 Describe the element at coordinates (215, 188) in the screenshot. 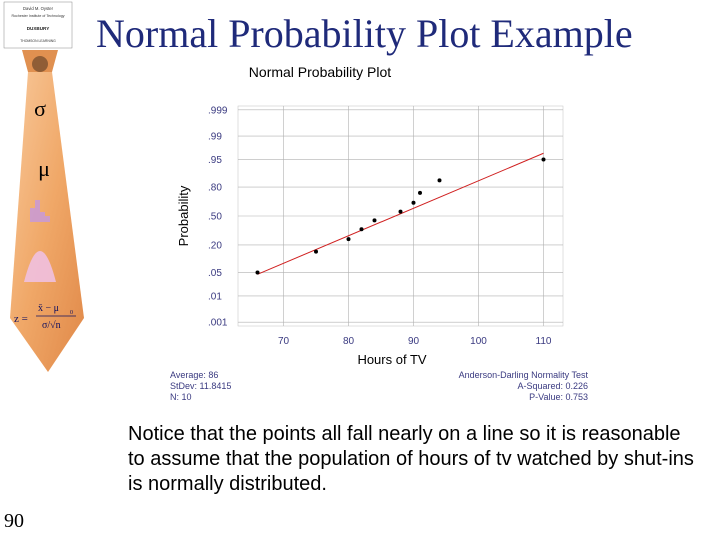

I see `y-tick-label: .80` at that location.